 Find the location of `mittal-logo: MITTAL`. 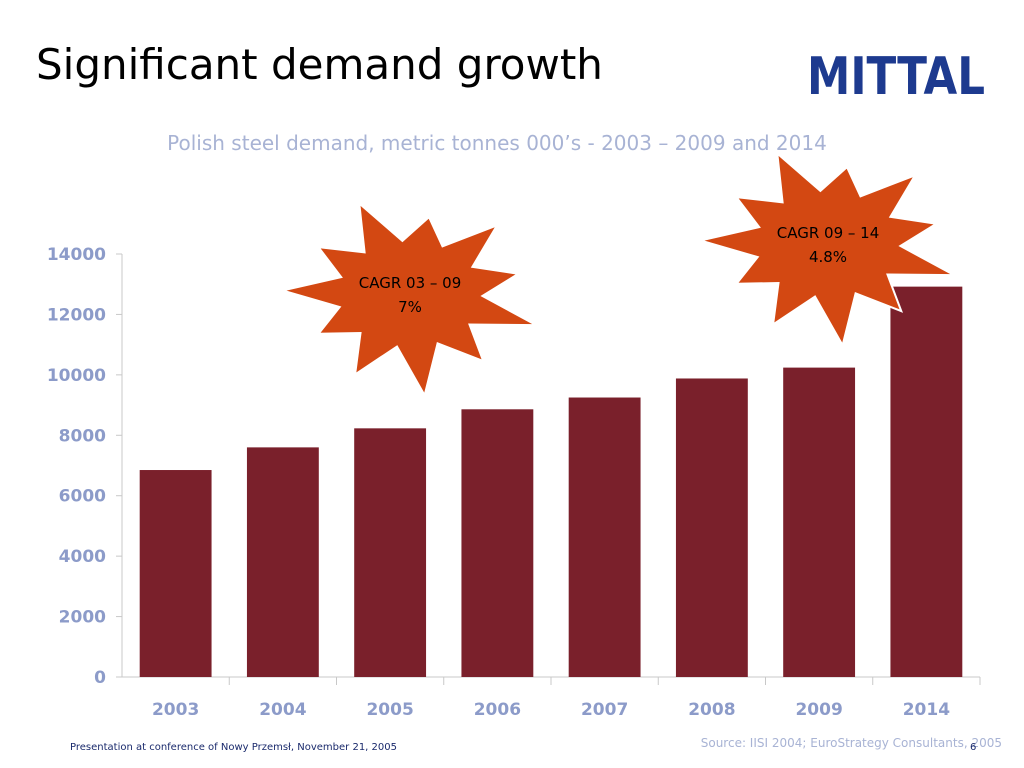

mittal-logo: MITTAL is located at coordinates (896, 75).